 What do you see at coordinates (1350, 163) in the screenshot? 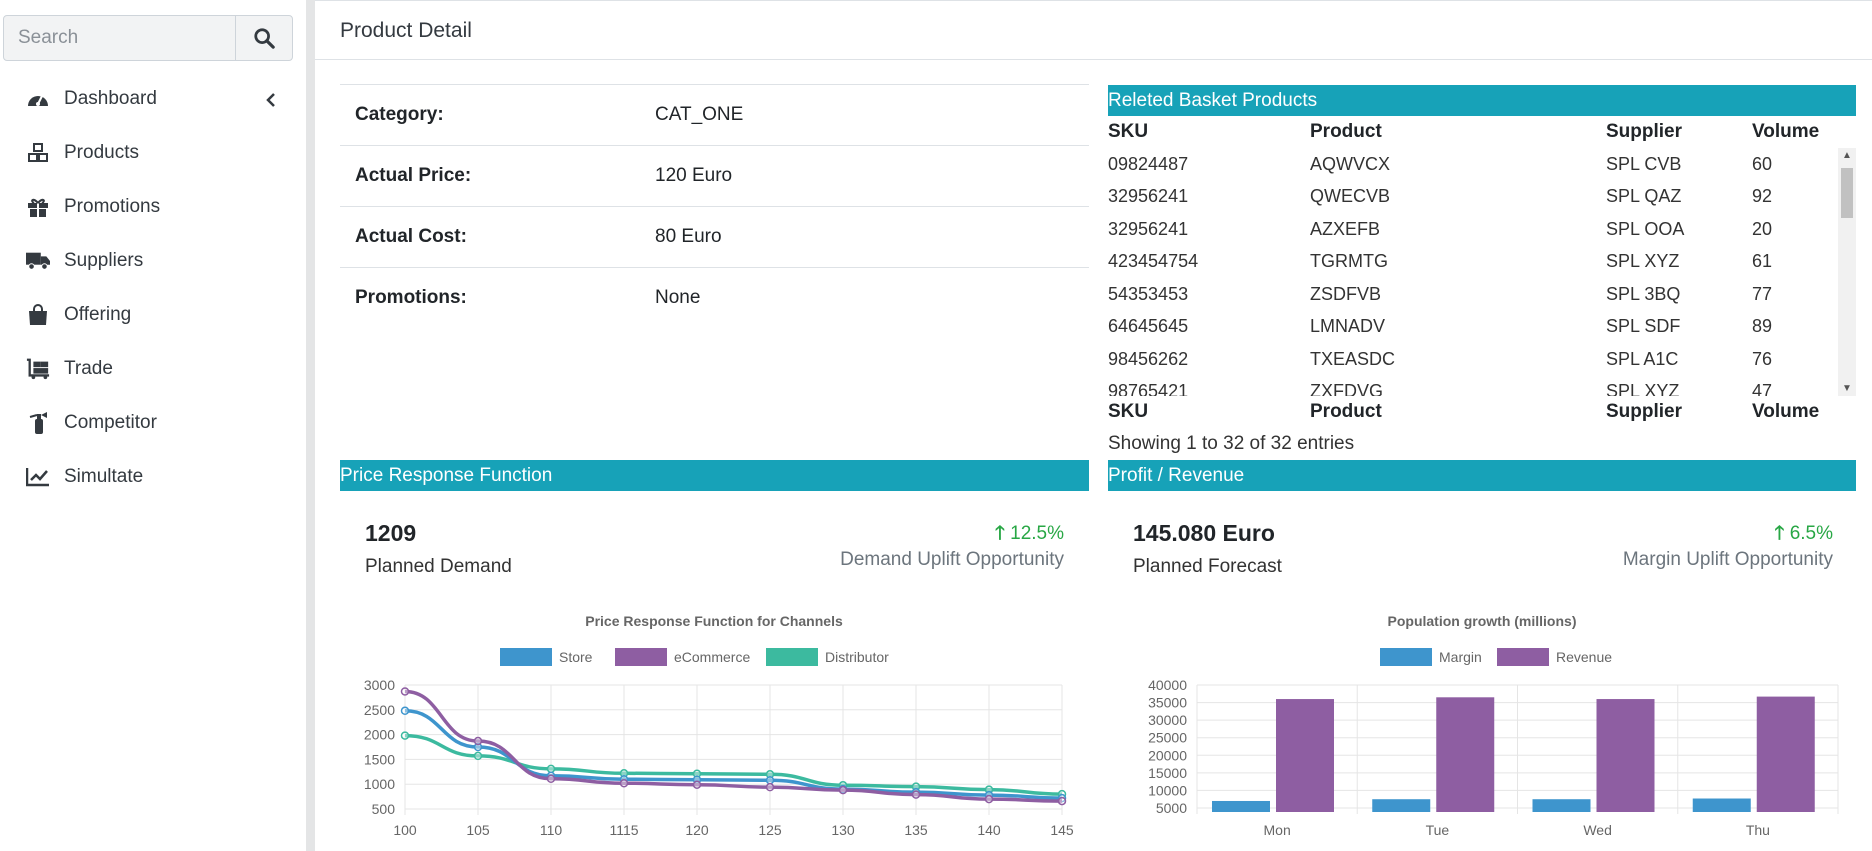
I see `table-cell: AQWVCX` at bounding box center [1350, 163].